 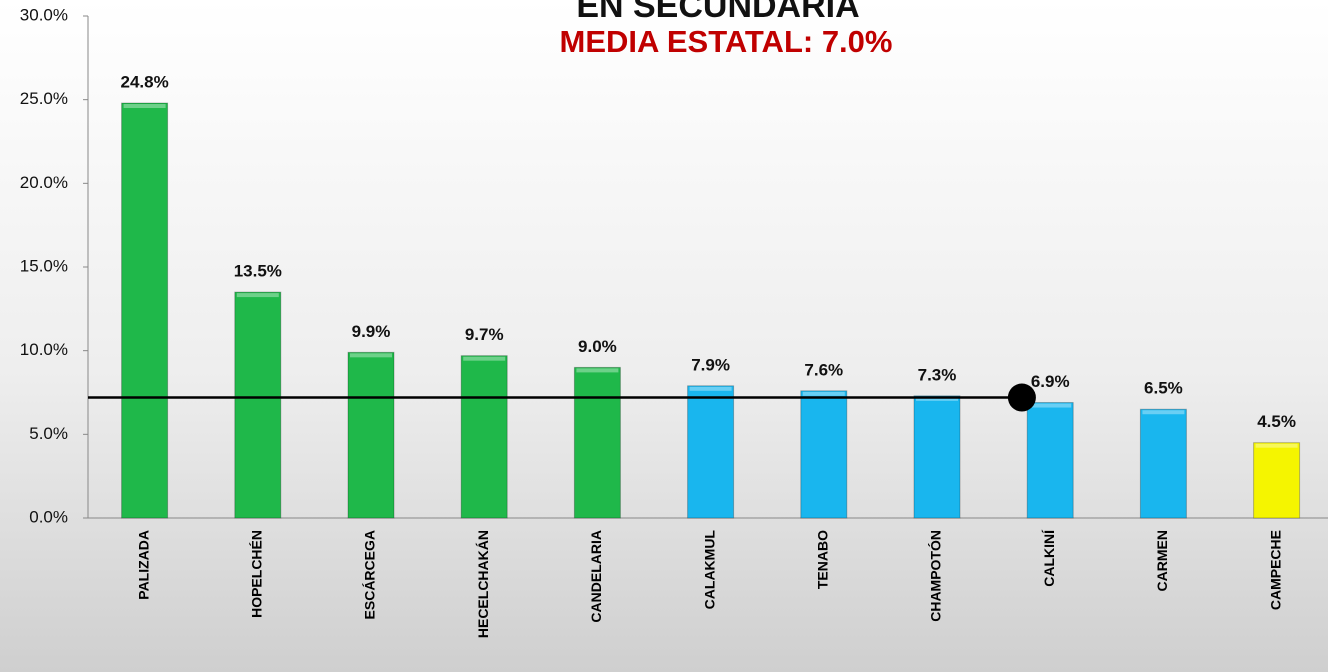 I want to click on value-label: 9.7%, so click(x=484, y=334).